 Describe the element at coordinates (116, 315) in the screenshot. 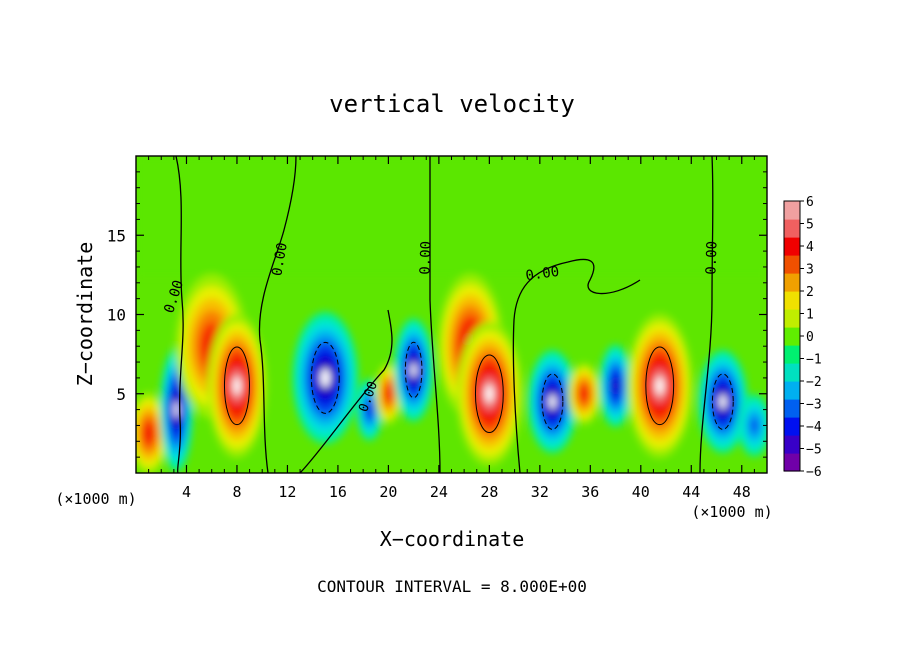

I see `y-tick-label: 10` at that location.